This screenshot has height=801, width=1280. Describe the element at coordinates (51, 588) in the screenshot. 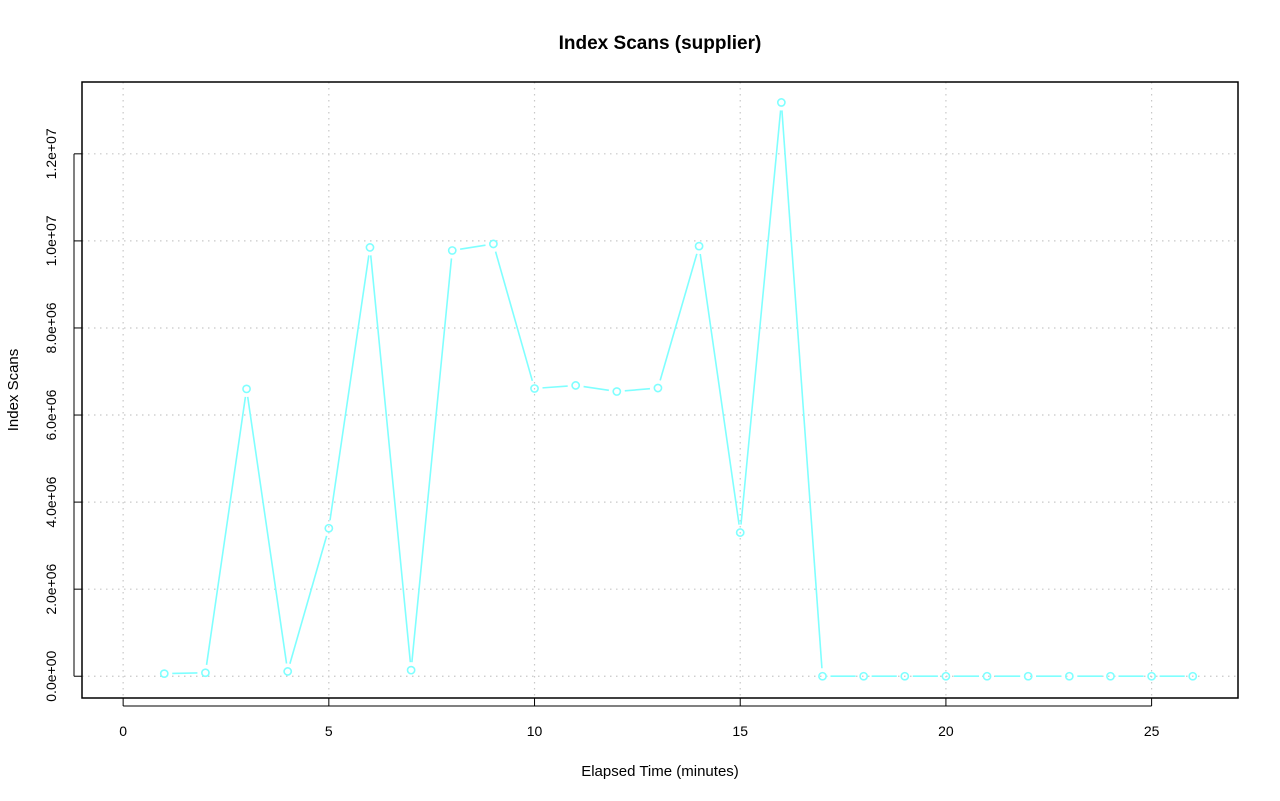

I see `y-tick-label: 2.0e+06` at that location.